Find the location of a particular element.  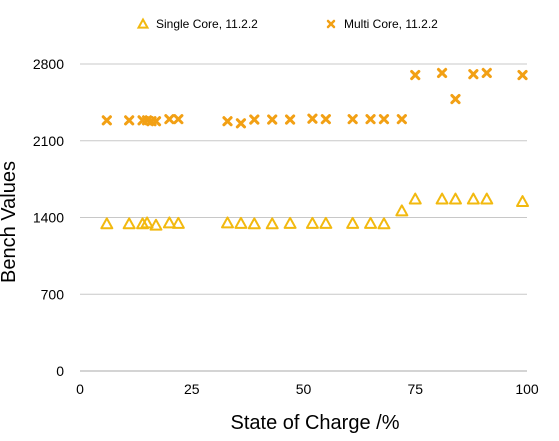

x-tick-label: 0 is located at coordinates (80, 389).